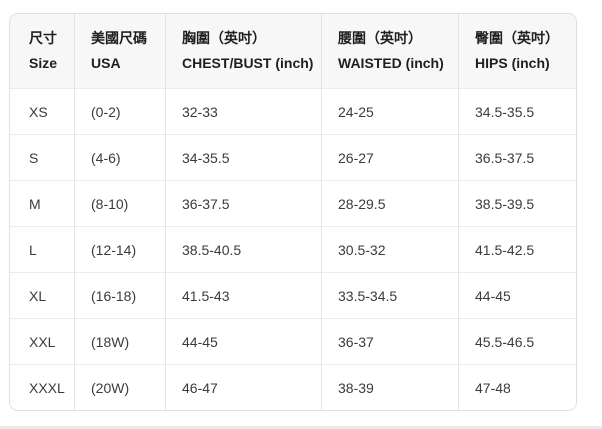 The height and width of the screenshot is (429, 602). Describe the element at coordinates (517, 203) in the screenshot. I see `cell-hips: 38.5-39.5` at that location.